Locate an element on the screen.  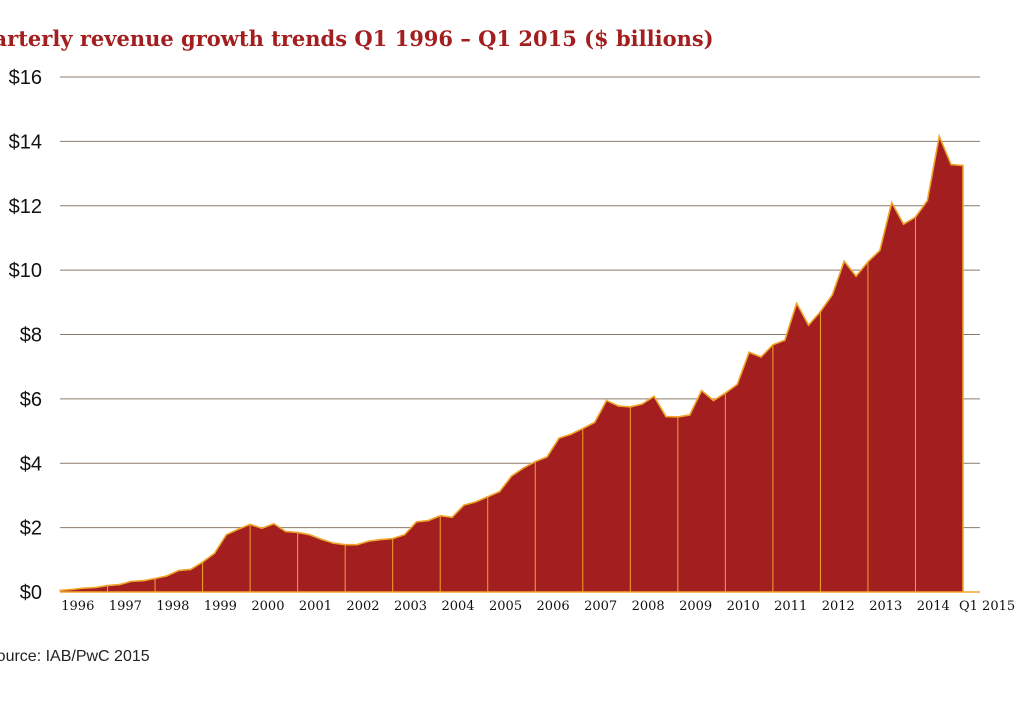
x-tick-label: 2009 is located at coordinates (695, 606).